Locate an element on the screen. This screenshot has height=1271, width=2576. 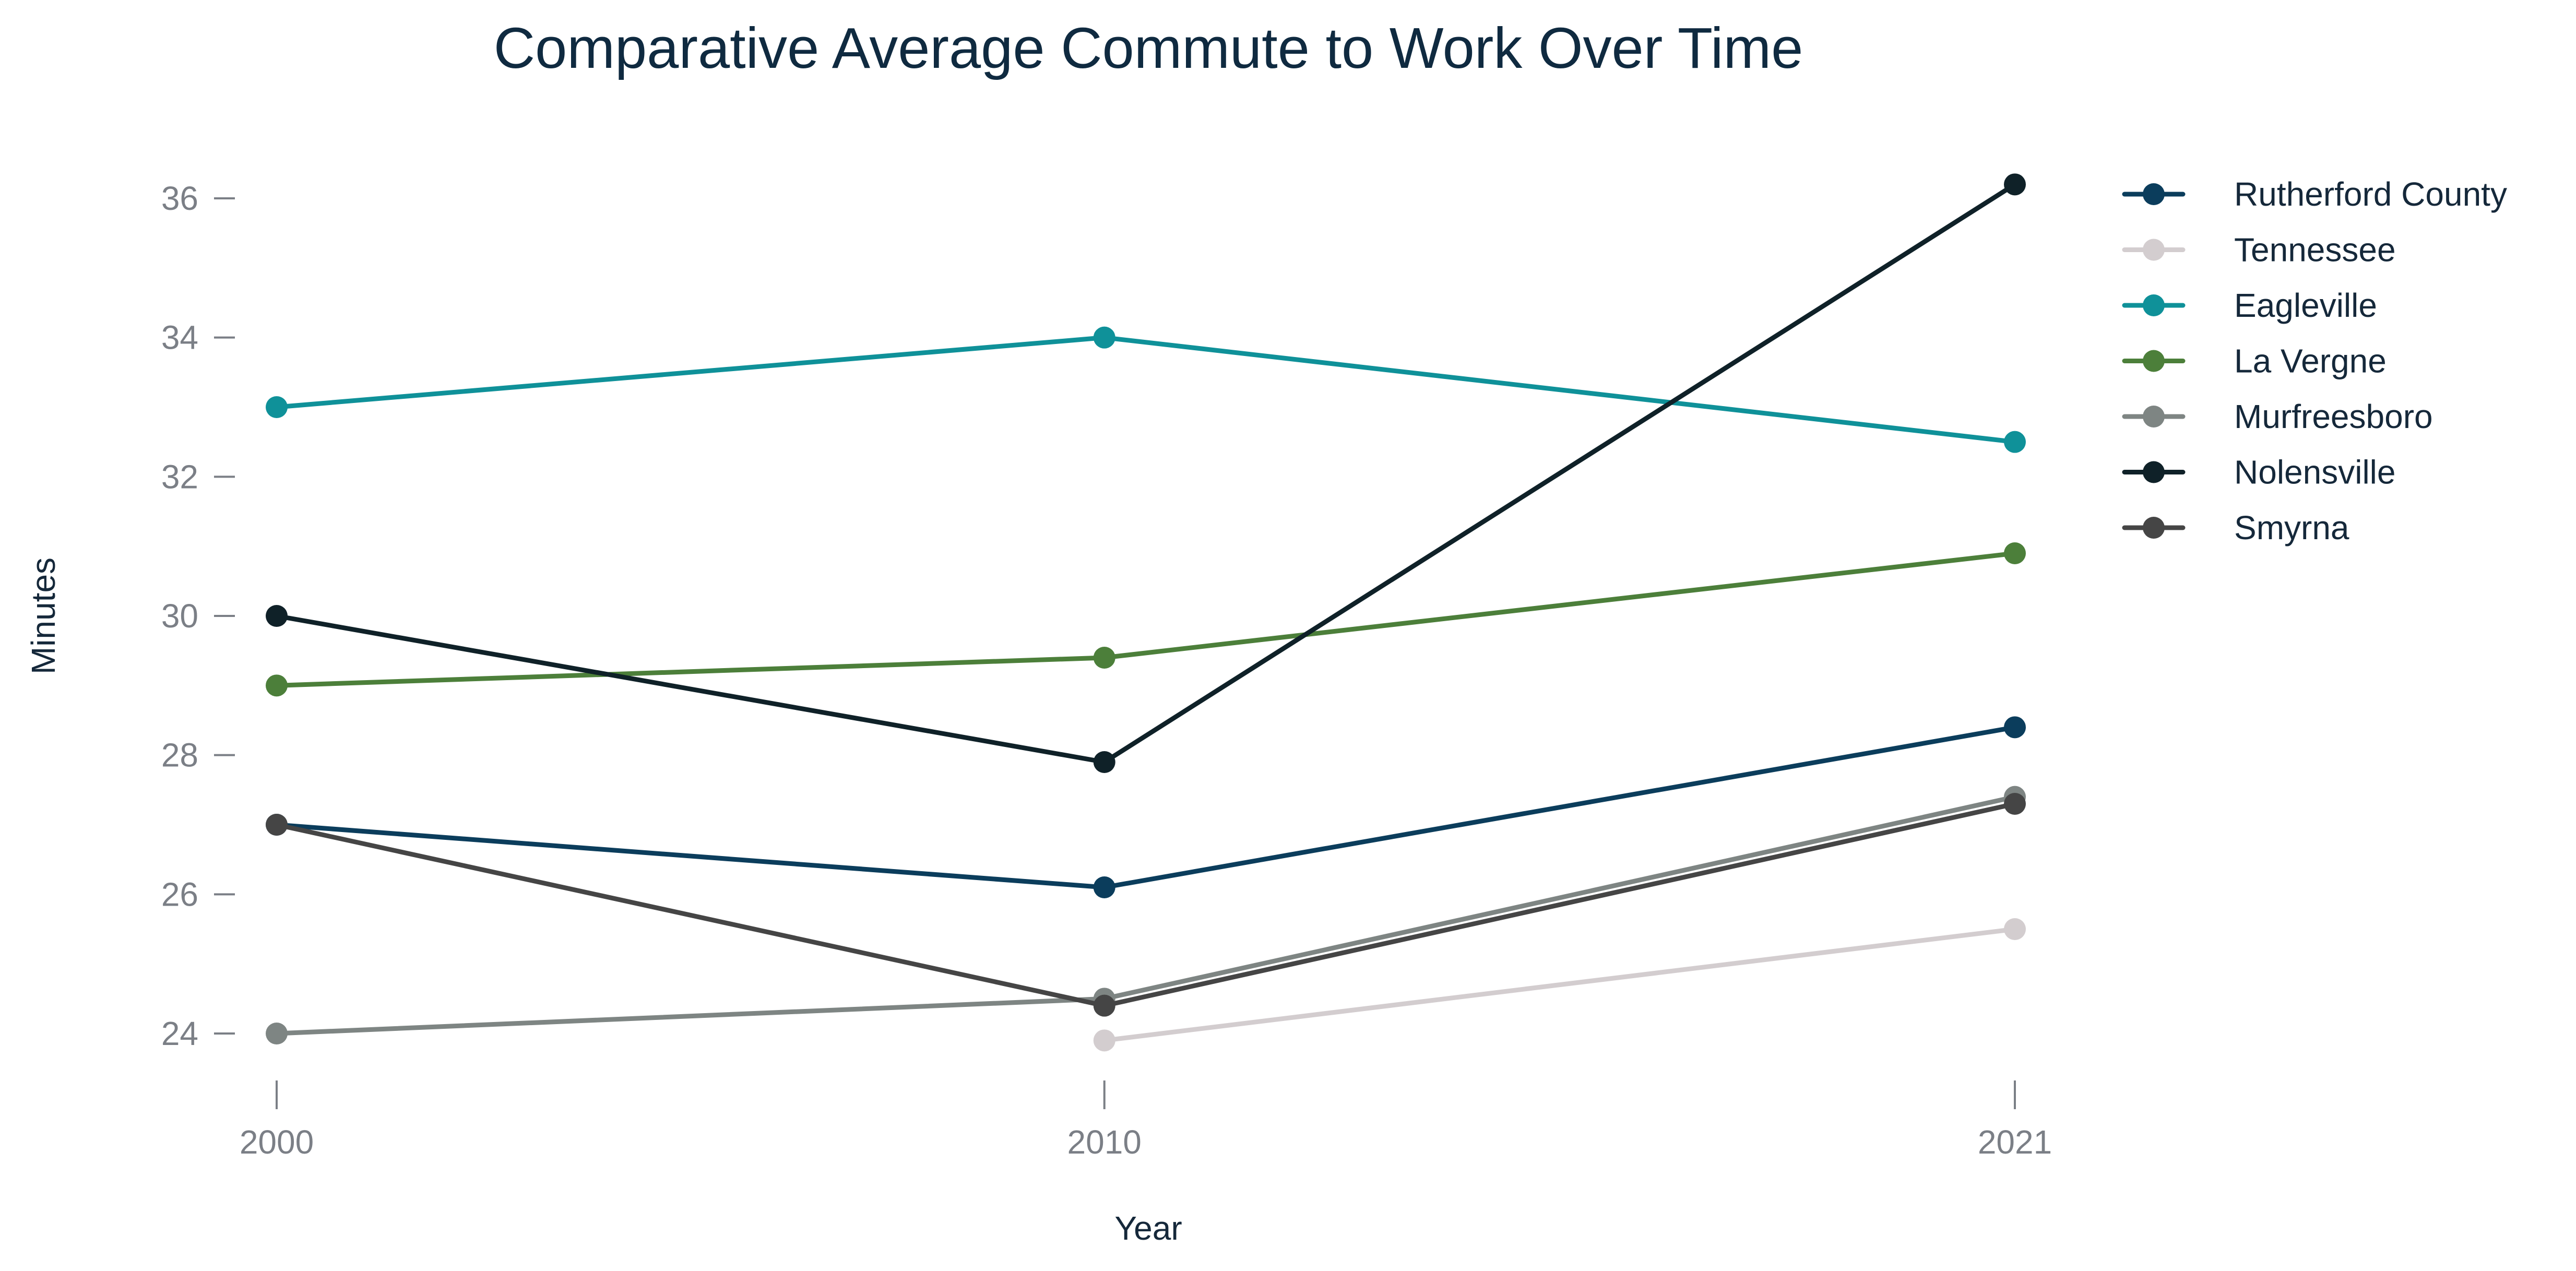
x-tick-label: 2010 is located at coordinates (1104, 1142).